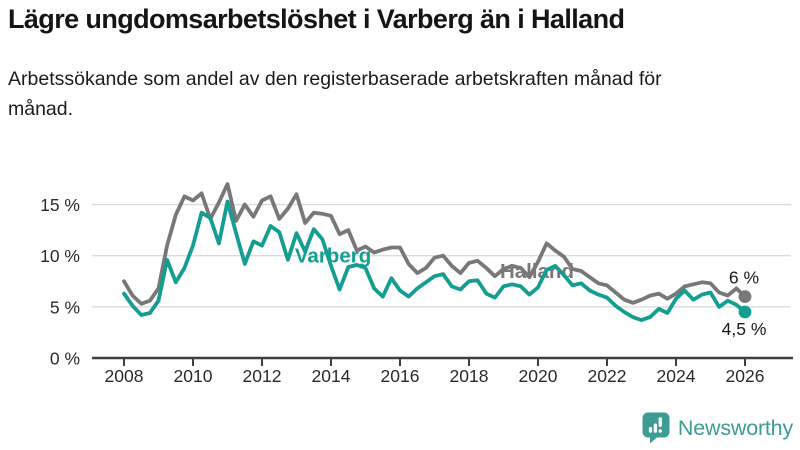 The height and width of the screenshot is (450, 800). I want to click on x-tick-label: 2018, so click(469, 376).